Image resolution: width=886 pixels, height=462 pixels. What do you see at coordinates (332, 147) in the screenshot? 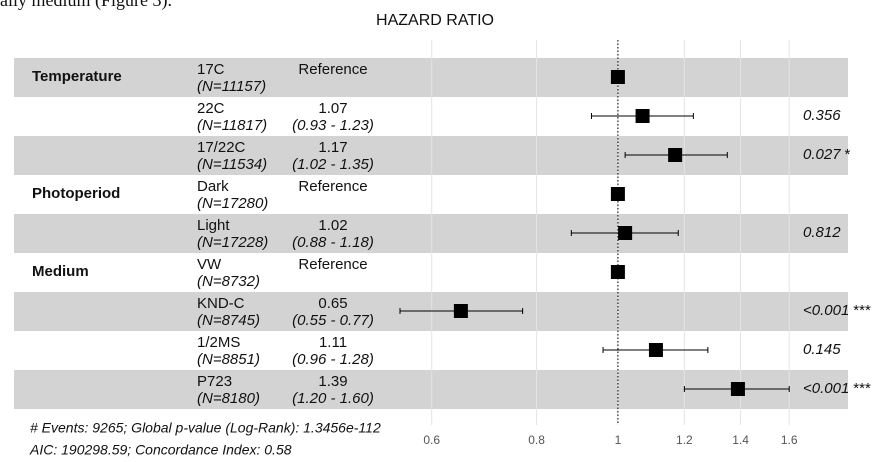
I see `estimate-label: 1.17` at bounding box center [332, 147].